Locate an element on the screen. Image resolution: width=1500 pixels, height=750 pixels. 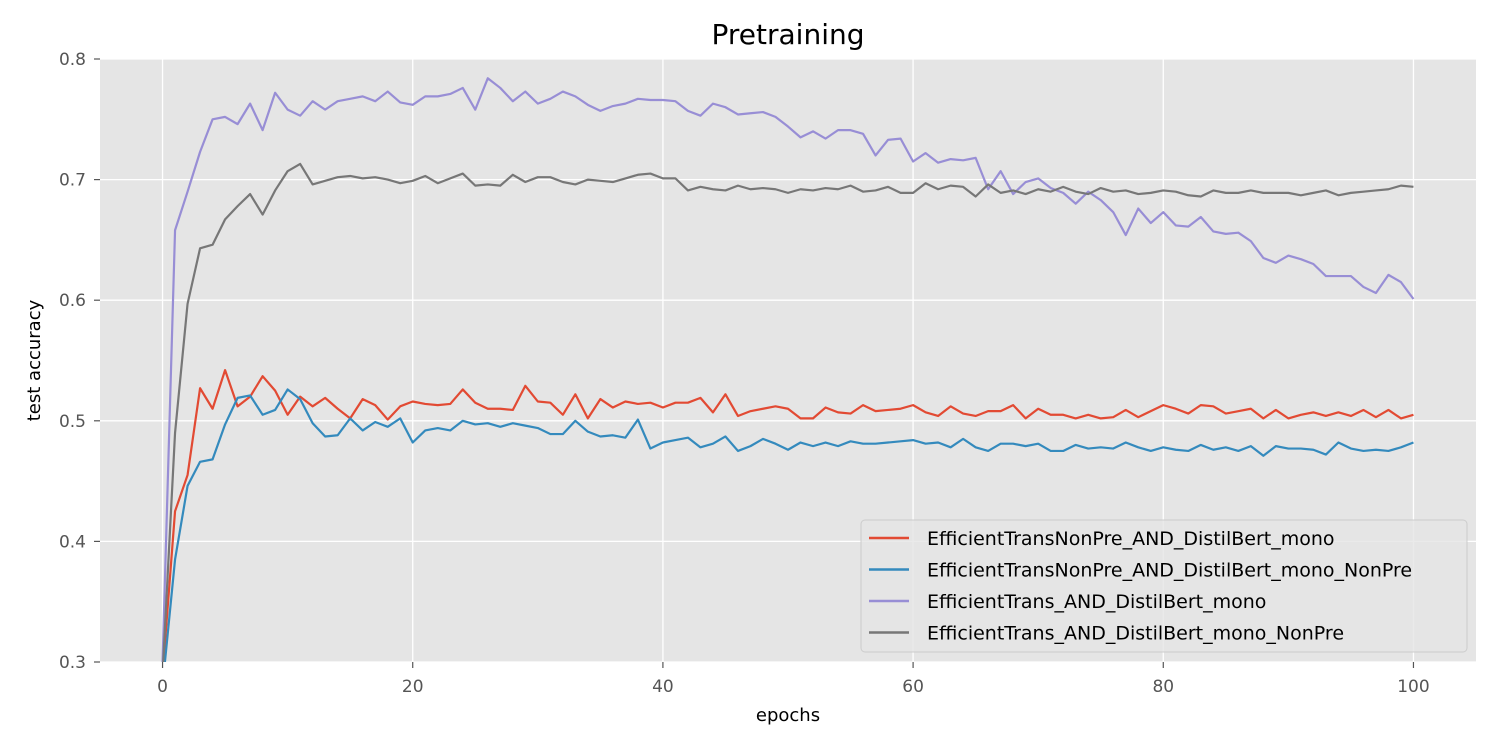
x-tick-label: 100 is located at coordinates (1413, 687).